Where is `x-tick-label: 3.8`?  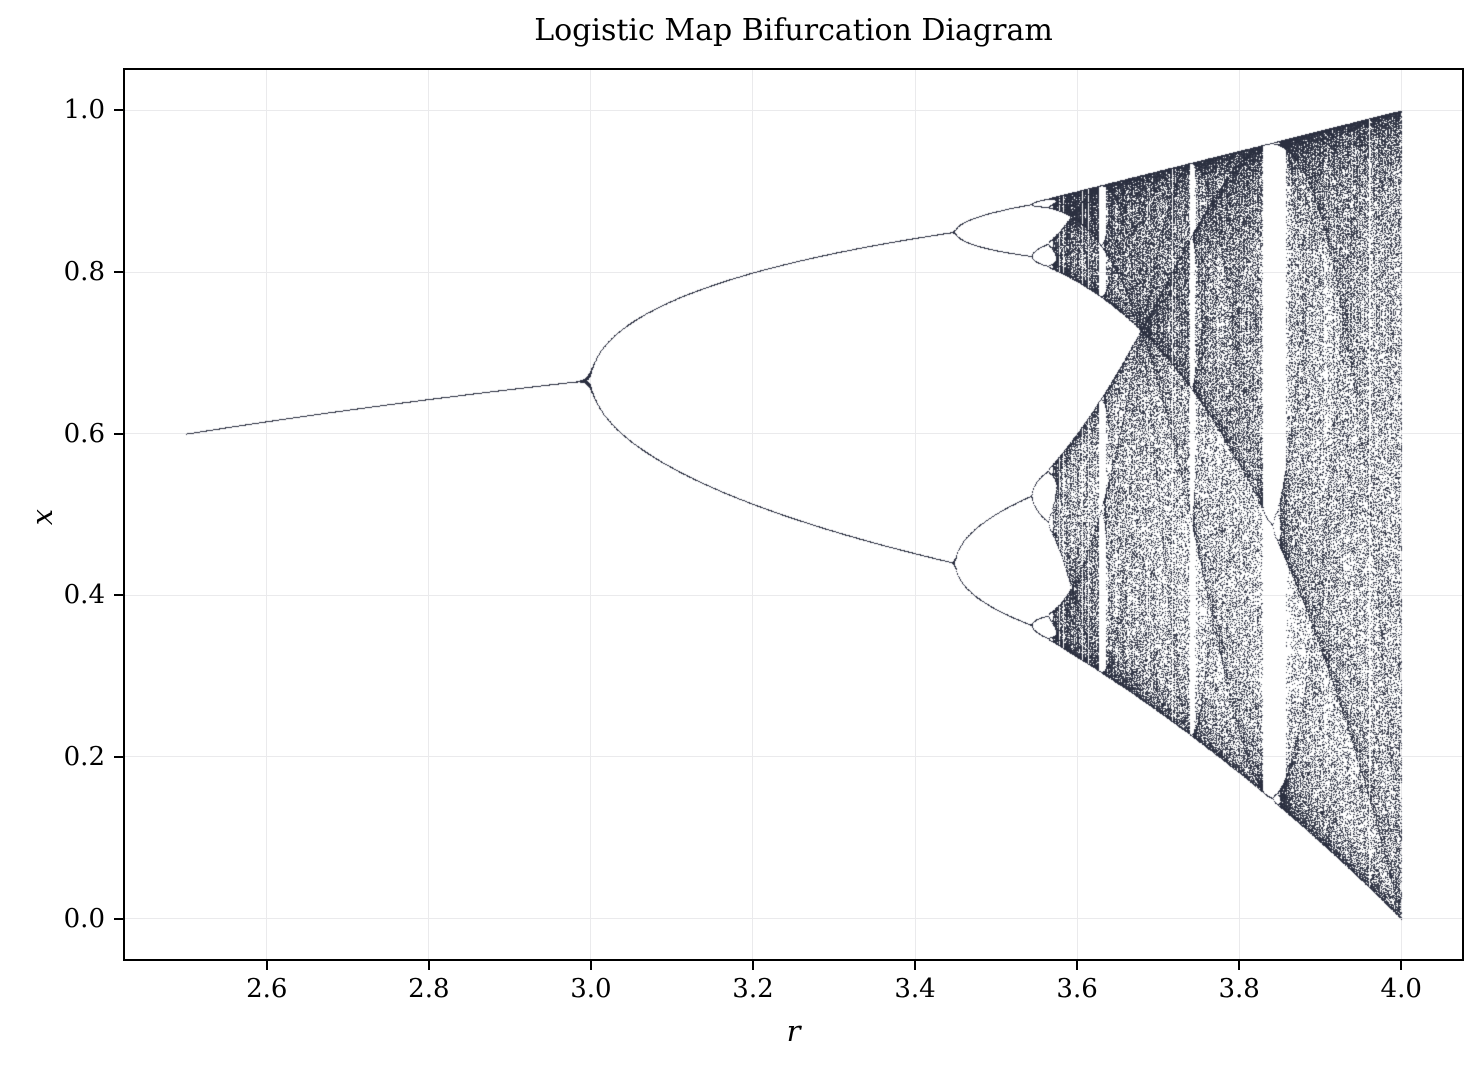 x-tick-label: 3.8 is located at coordinates (1239, 989).